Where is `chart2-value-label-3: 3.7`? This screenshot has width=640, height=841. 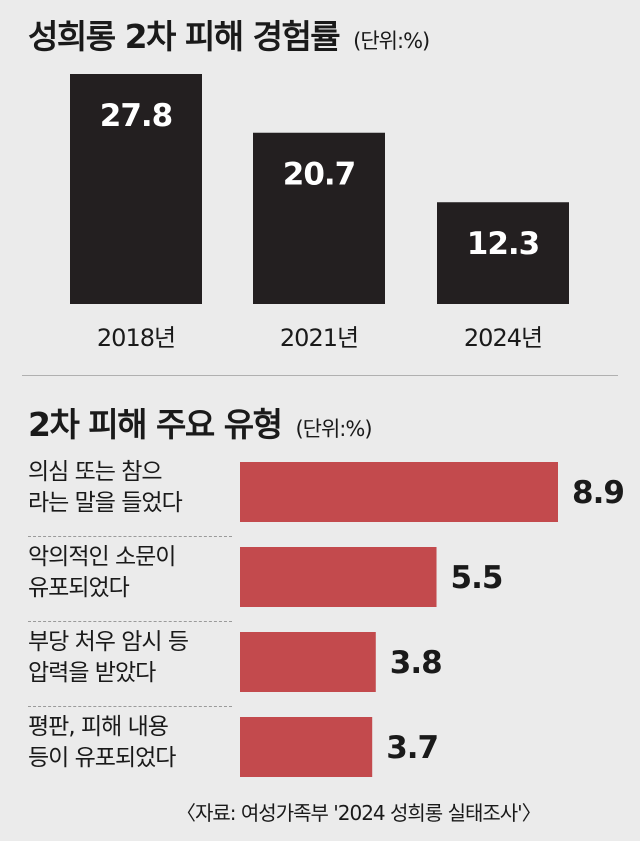 chart2-value-label-3: 3.7 is located at coordinates (412, 748).